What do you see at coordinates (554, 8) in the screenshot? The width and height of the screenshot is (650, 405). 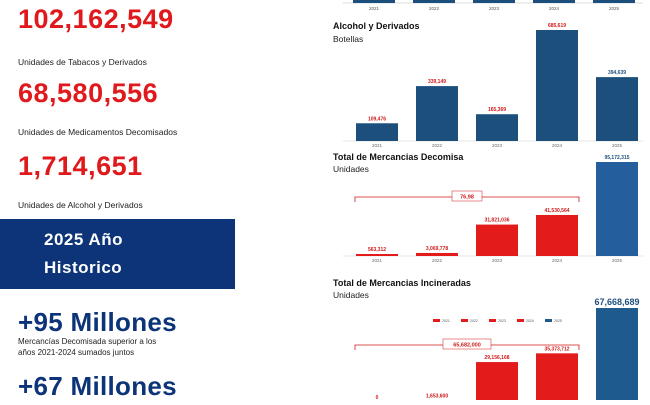 I see `top-chart-tick: 2024` at bounding box center [554, 8].